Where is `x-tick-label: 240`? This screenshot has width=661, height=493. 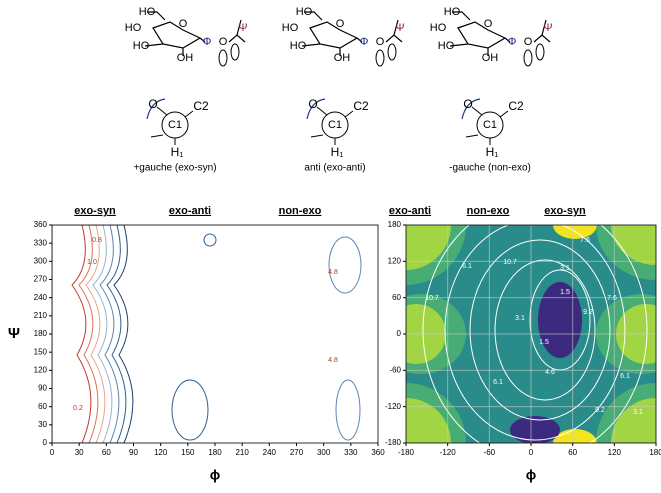
x-tick-label: 240 is located at coordinates (270, 452).